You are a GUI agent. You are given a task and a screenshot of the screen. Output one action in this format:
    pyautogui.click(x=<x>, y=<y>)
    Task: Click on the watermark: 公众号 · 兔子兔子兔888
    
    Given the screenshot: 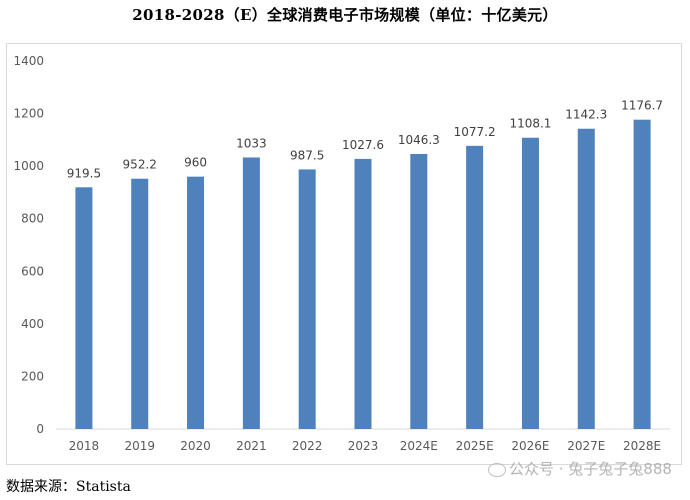 What is the action you would take?
    pyautogui.click(x=580, y=468)
    